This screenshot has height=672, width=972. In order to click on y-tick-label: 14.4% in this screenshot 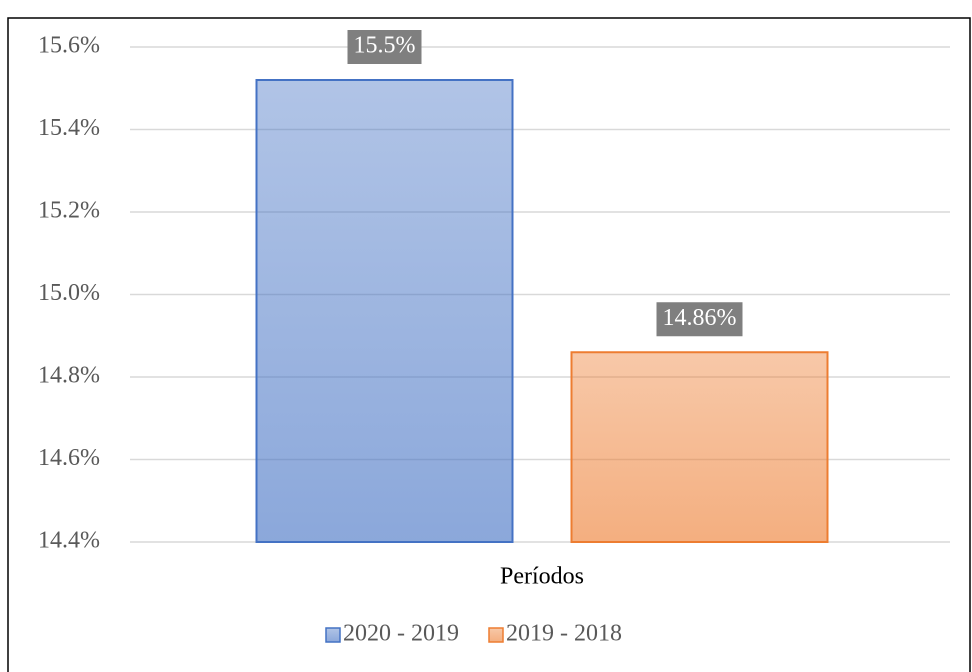, I will do `click(69, 541)`.